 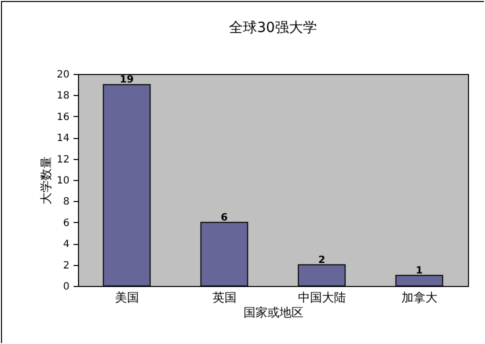 I want to click on data-label: 2, so click(x=322, y=260).